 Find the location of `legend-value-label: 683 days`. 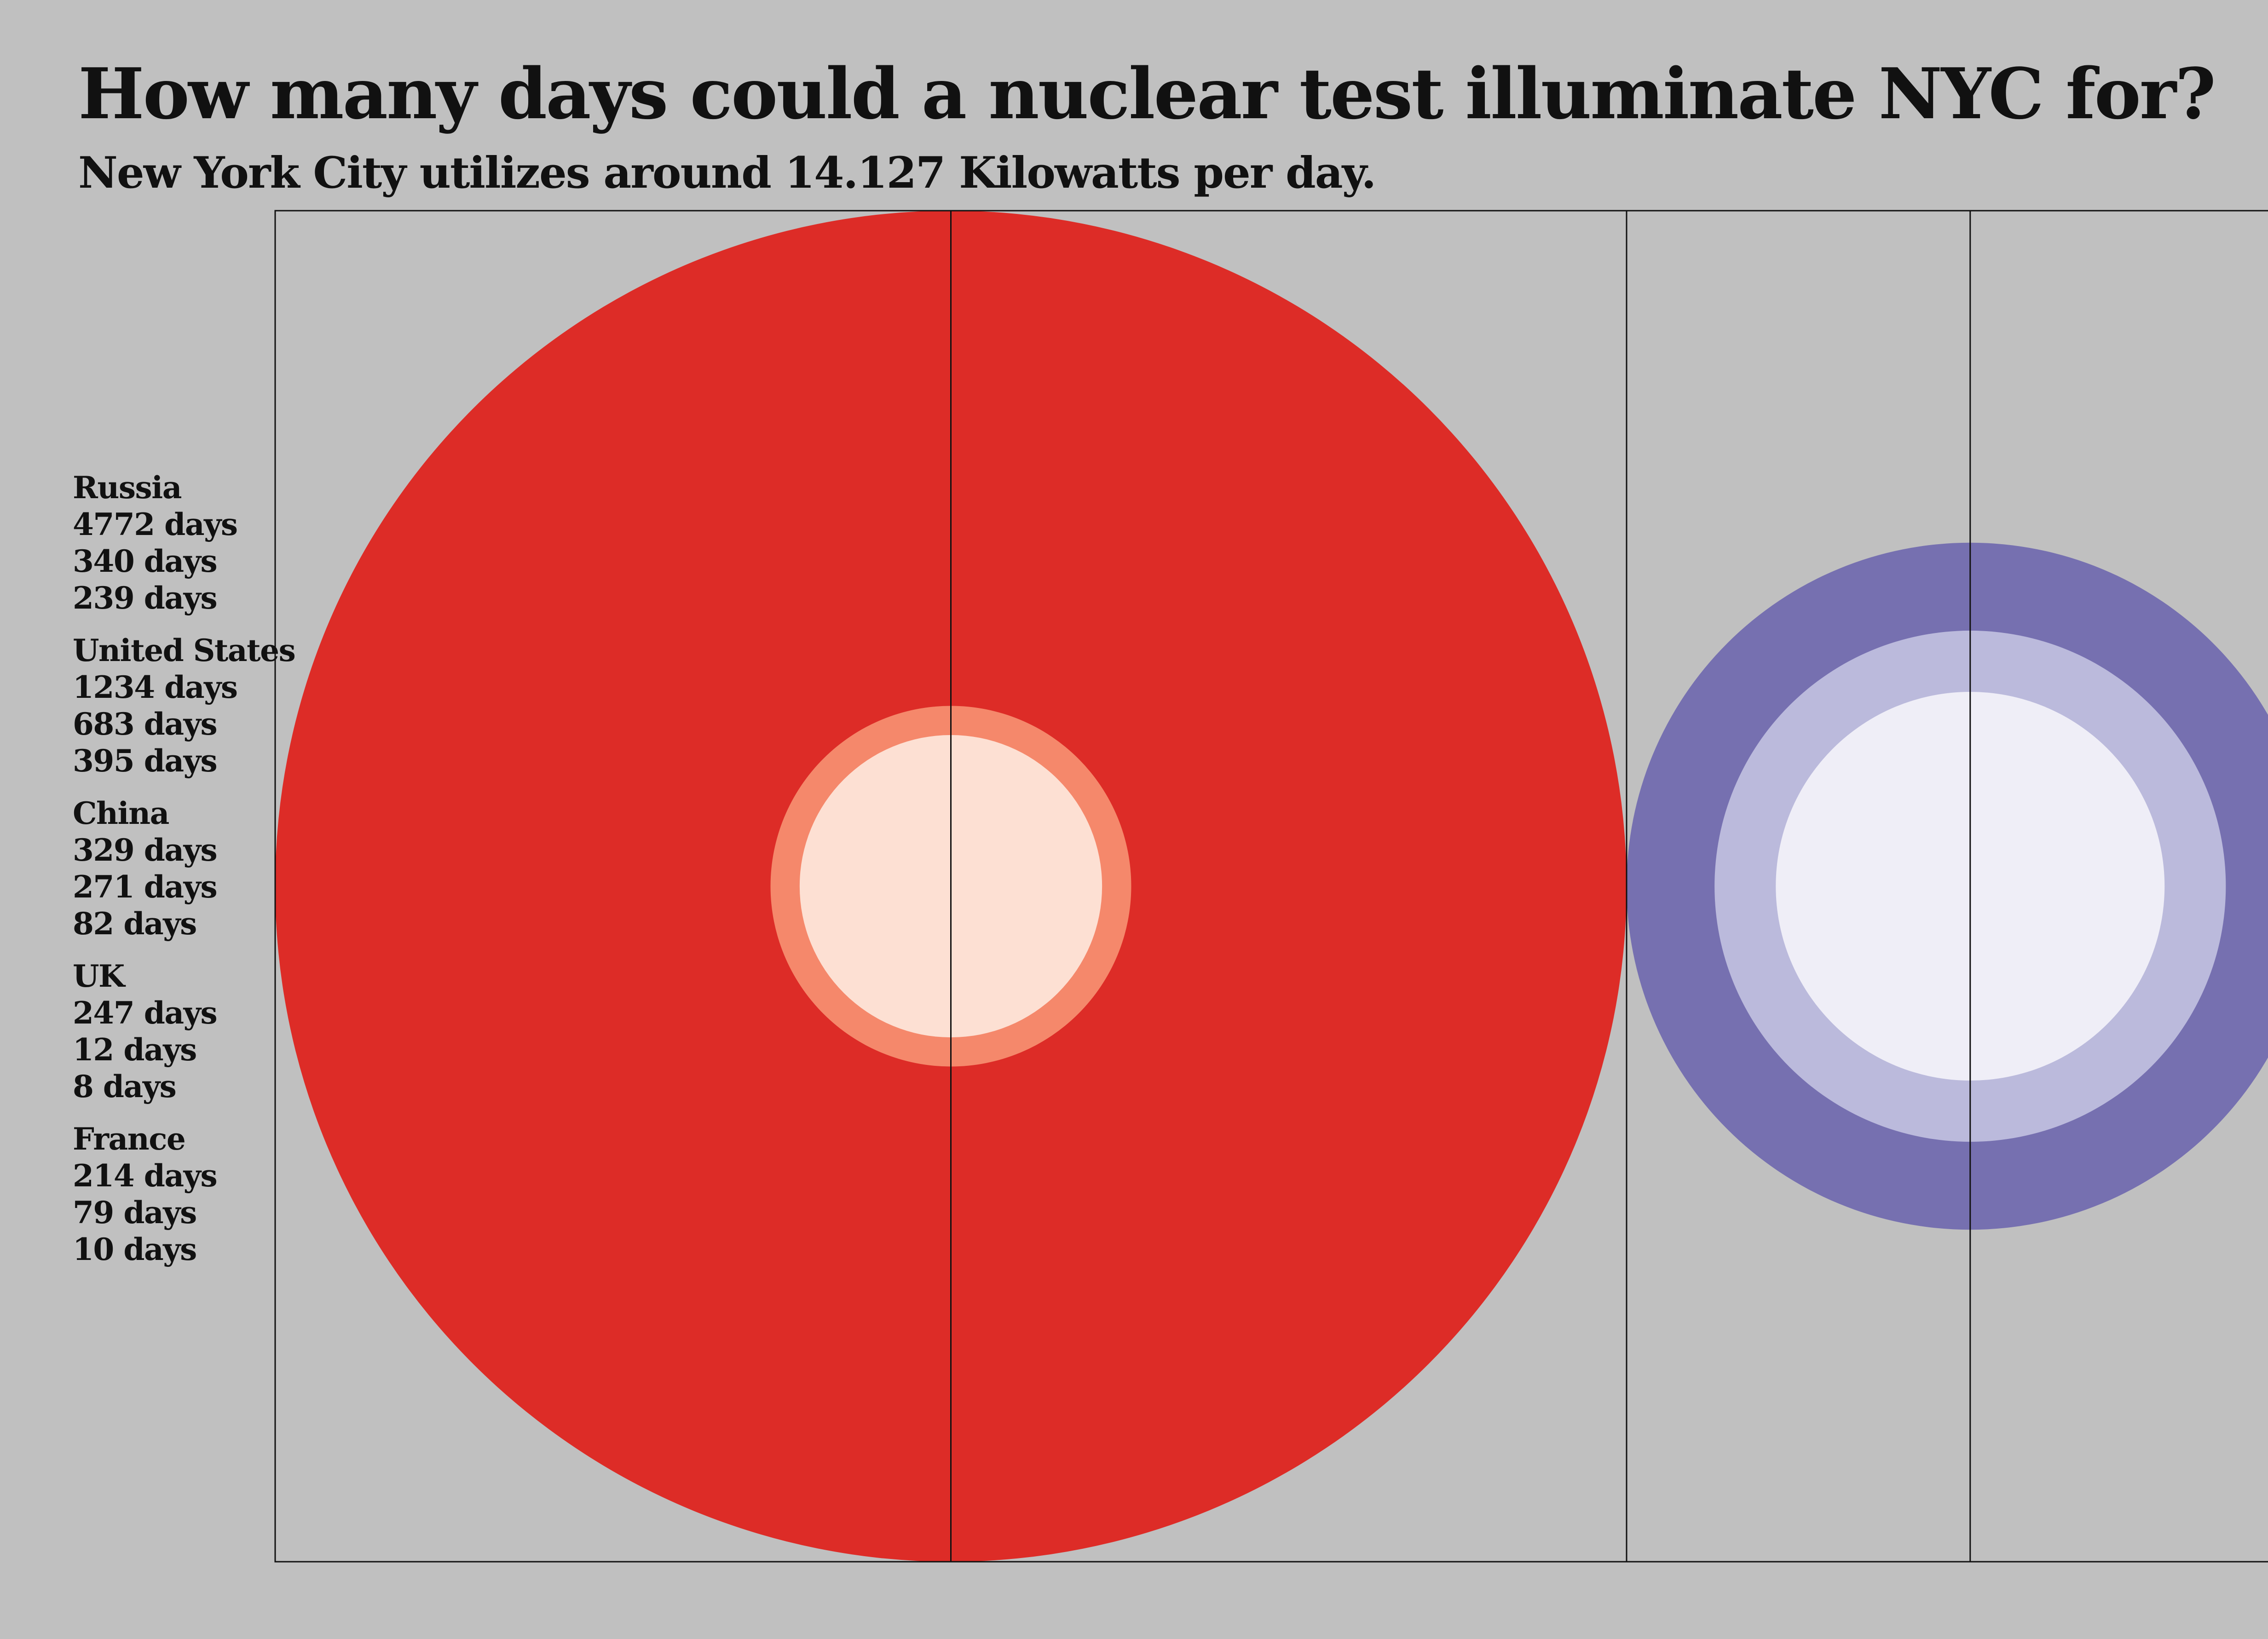

legend-value-label: 683 days is located at coordinates (145, 724).